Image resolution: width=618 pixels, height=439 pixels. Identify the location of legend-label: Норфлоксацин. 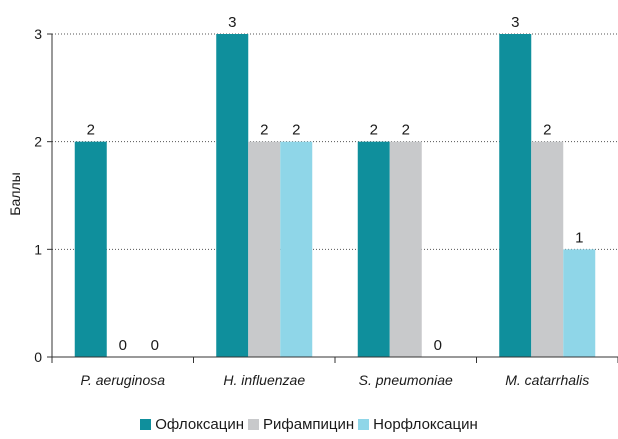
(425, 424).